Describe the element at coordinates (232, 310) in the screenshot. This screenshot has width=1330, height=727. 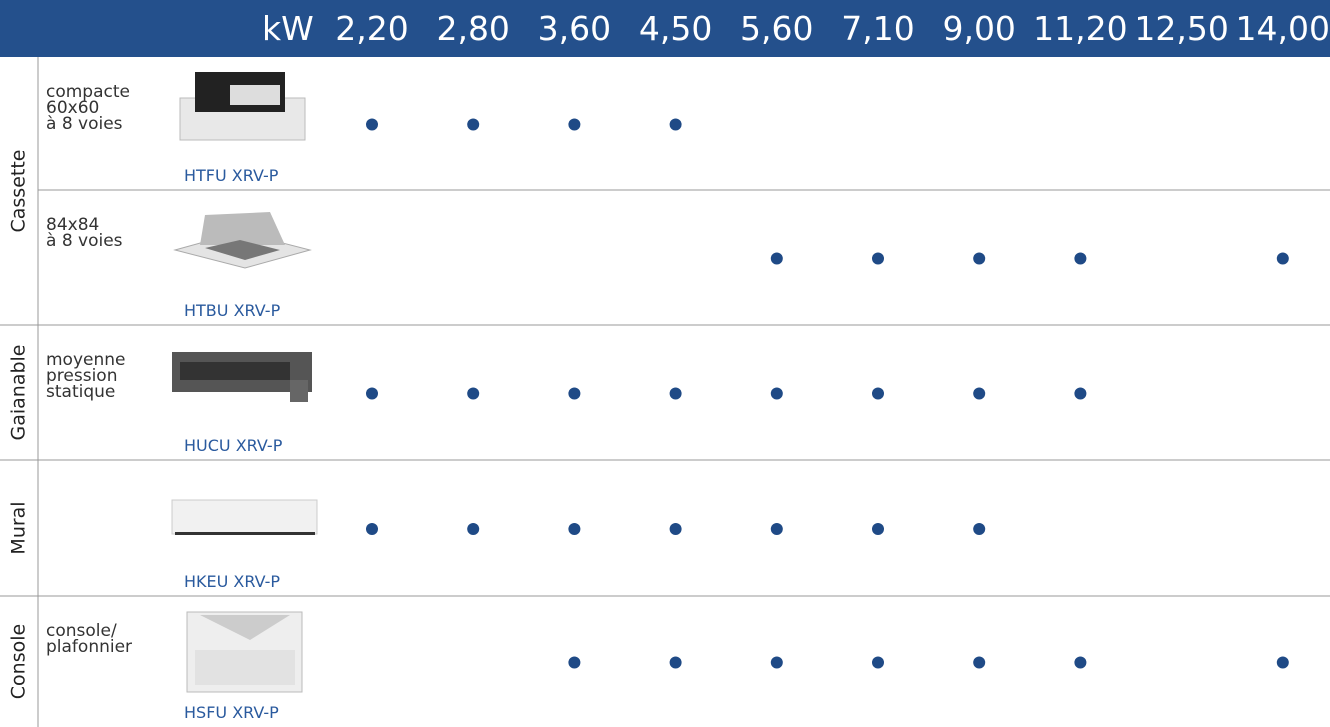
I see `model-name: HTBU XRV-P` at that location.